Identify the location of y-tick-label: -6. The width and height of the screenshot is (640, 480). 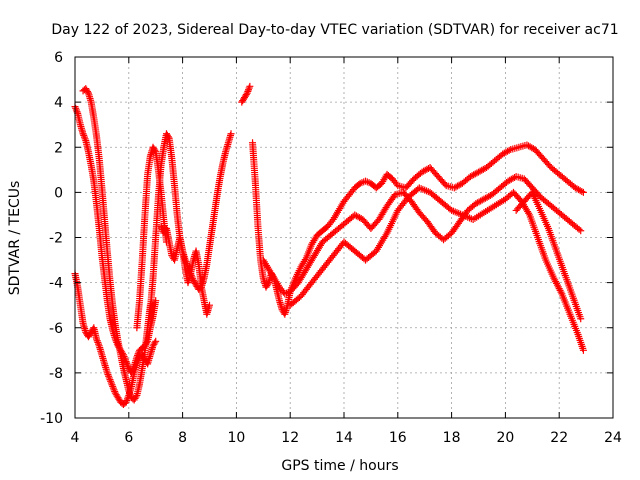
(56, 329).